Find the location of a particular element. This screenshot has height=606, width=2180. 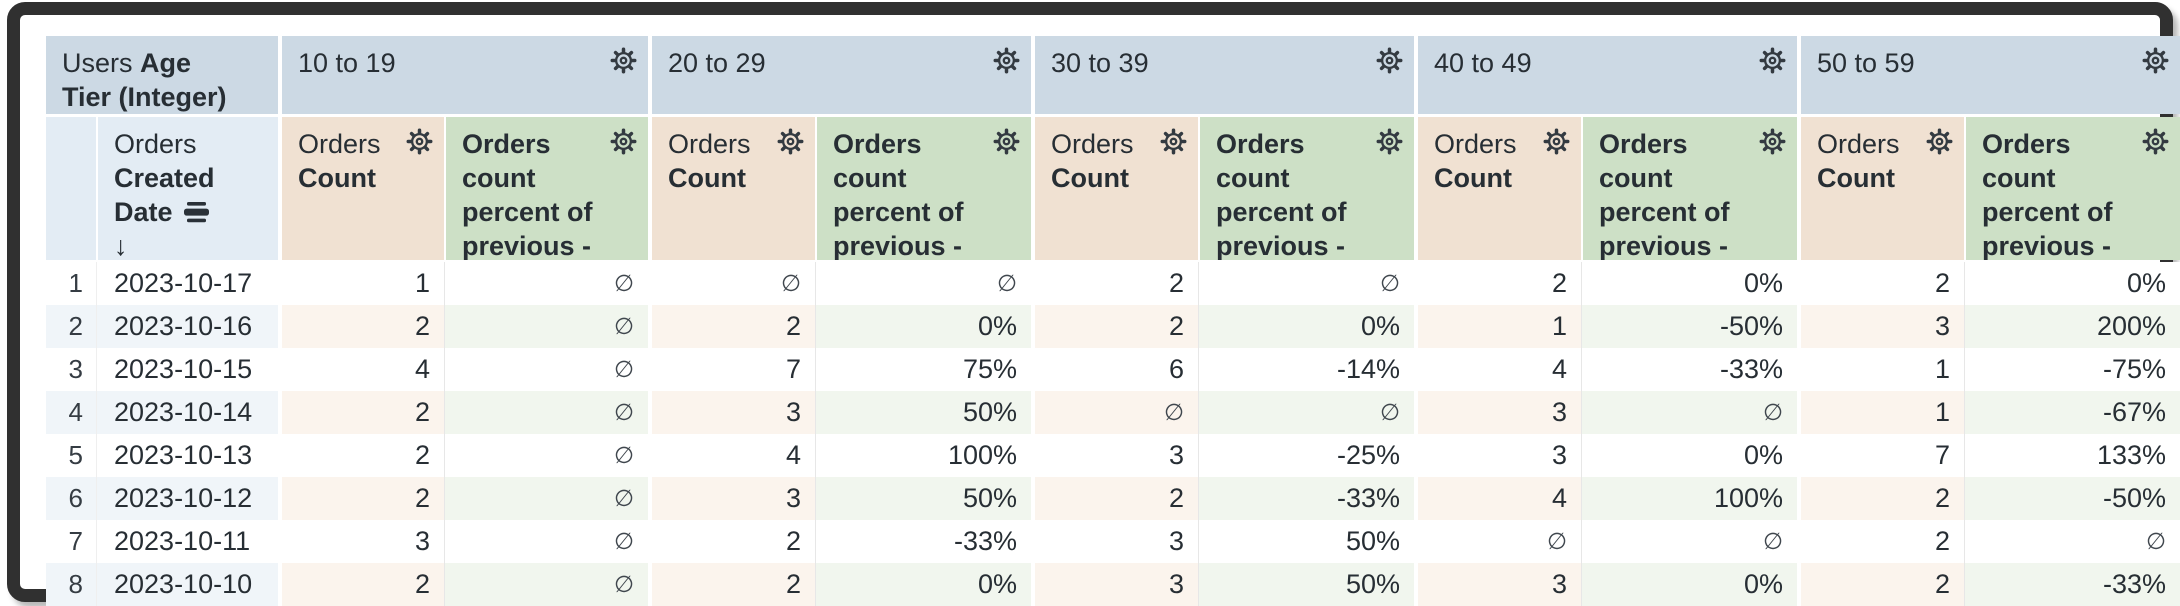

date-cell: 2023-10-14 is located at coordinates (187, 412).